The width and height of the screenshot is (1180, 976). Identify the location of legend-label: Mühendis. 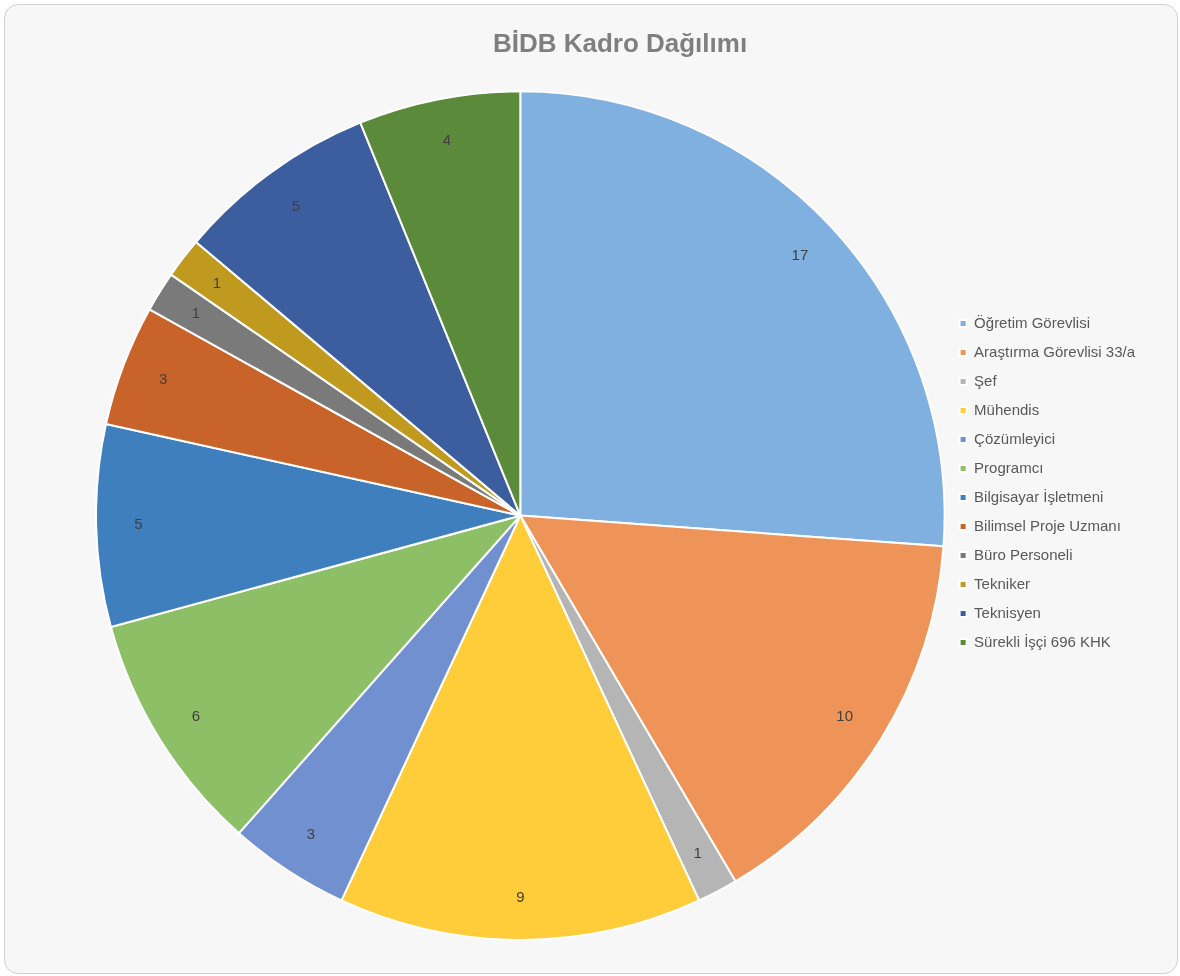
(1007, 409).